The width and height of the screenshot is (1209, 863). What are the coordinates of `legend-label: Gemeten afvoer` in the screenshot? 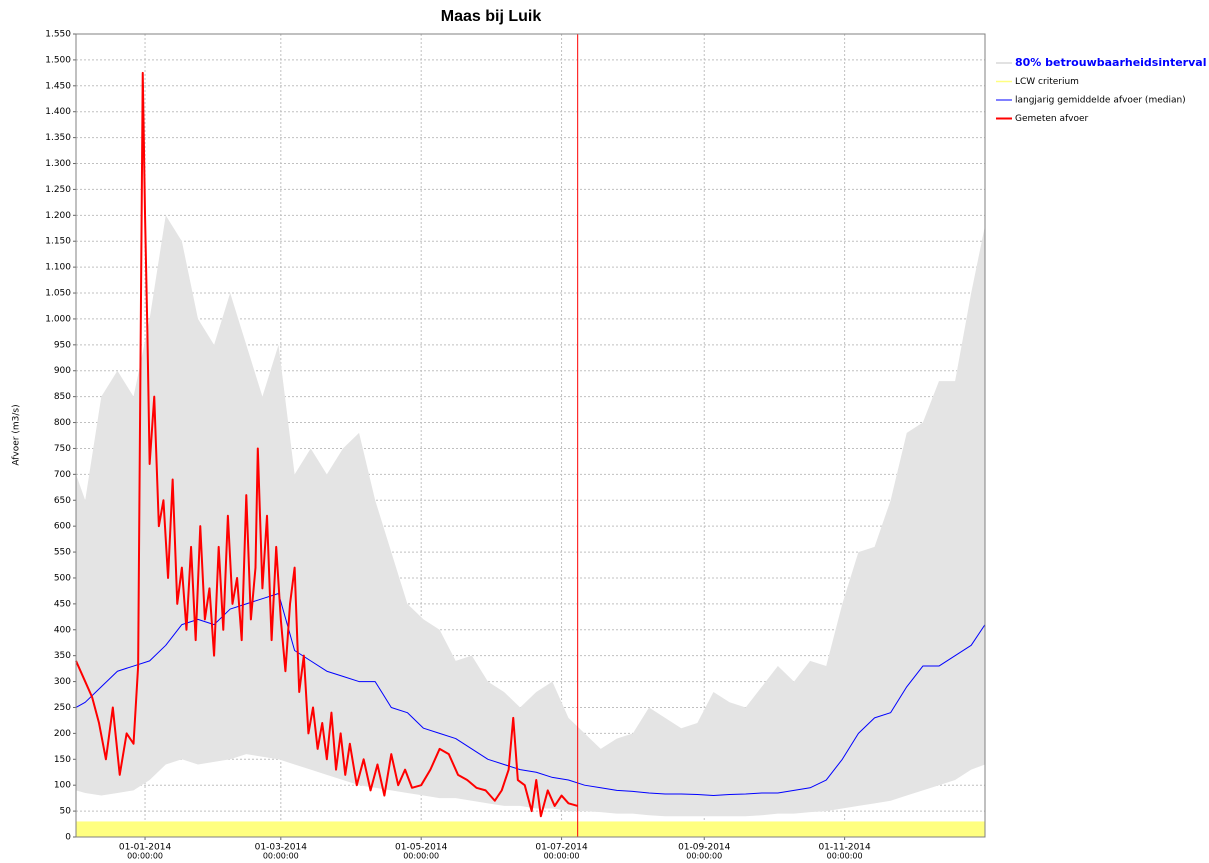 It's located at (1051, 119).